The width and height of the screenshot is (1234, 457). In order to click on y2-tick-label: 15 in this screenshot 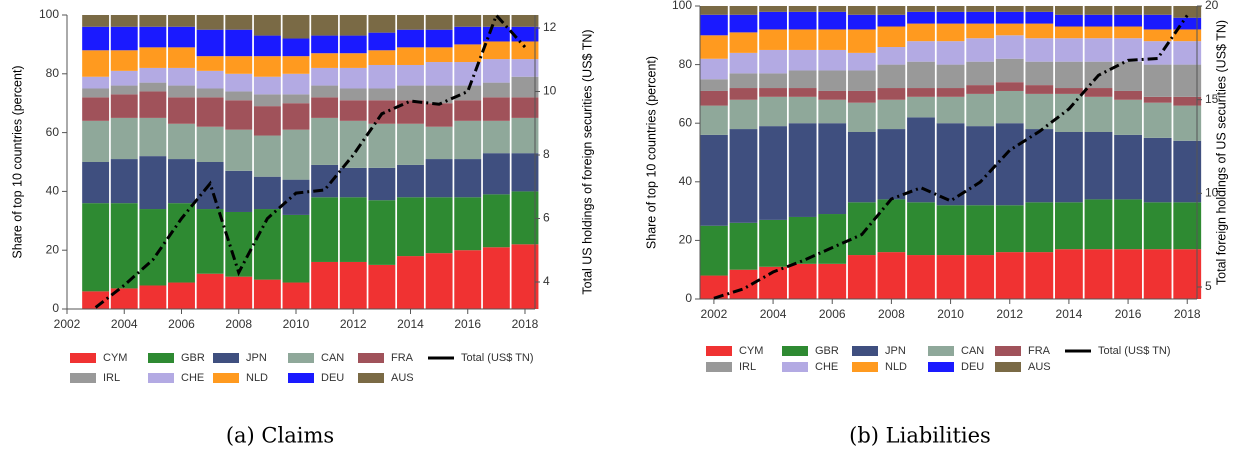, I will do `click(1212, 99)`.